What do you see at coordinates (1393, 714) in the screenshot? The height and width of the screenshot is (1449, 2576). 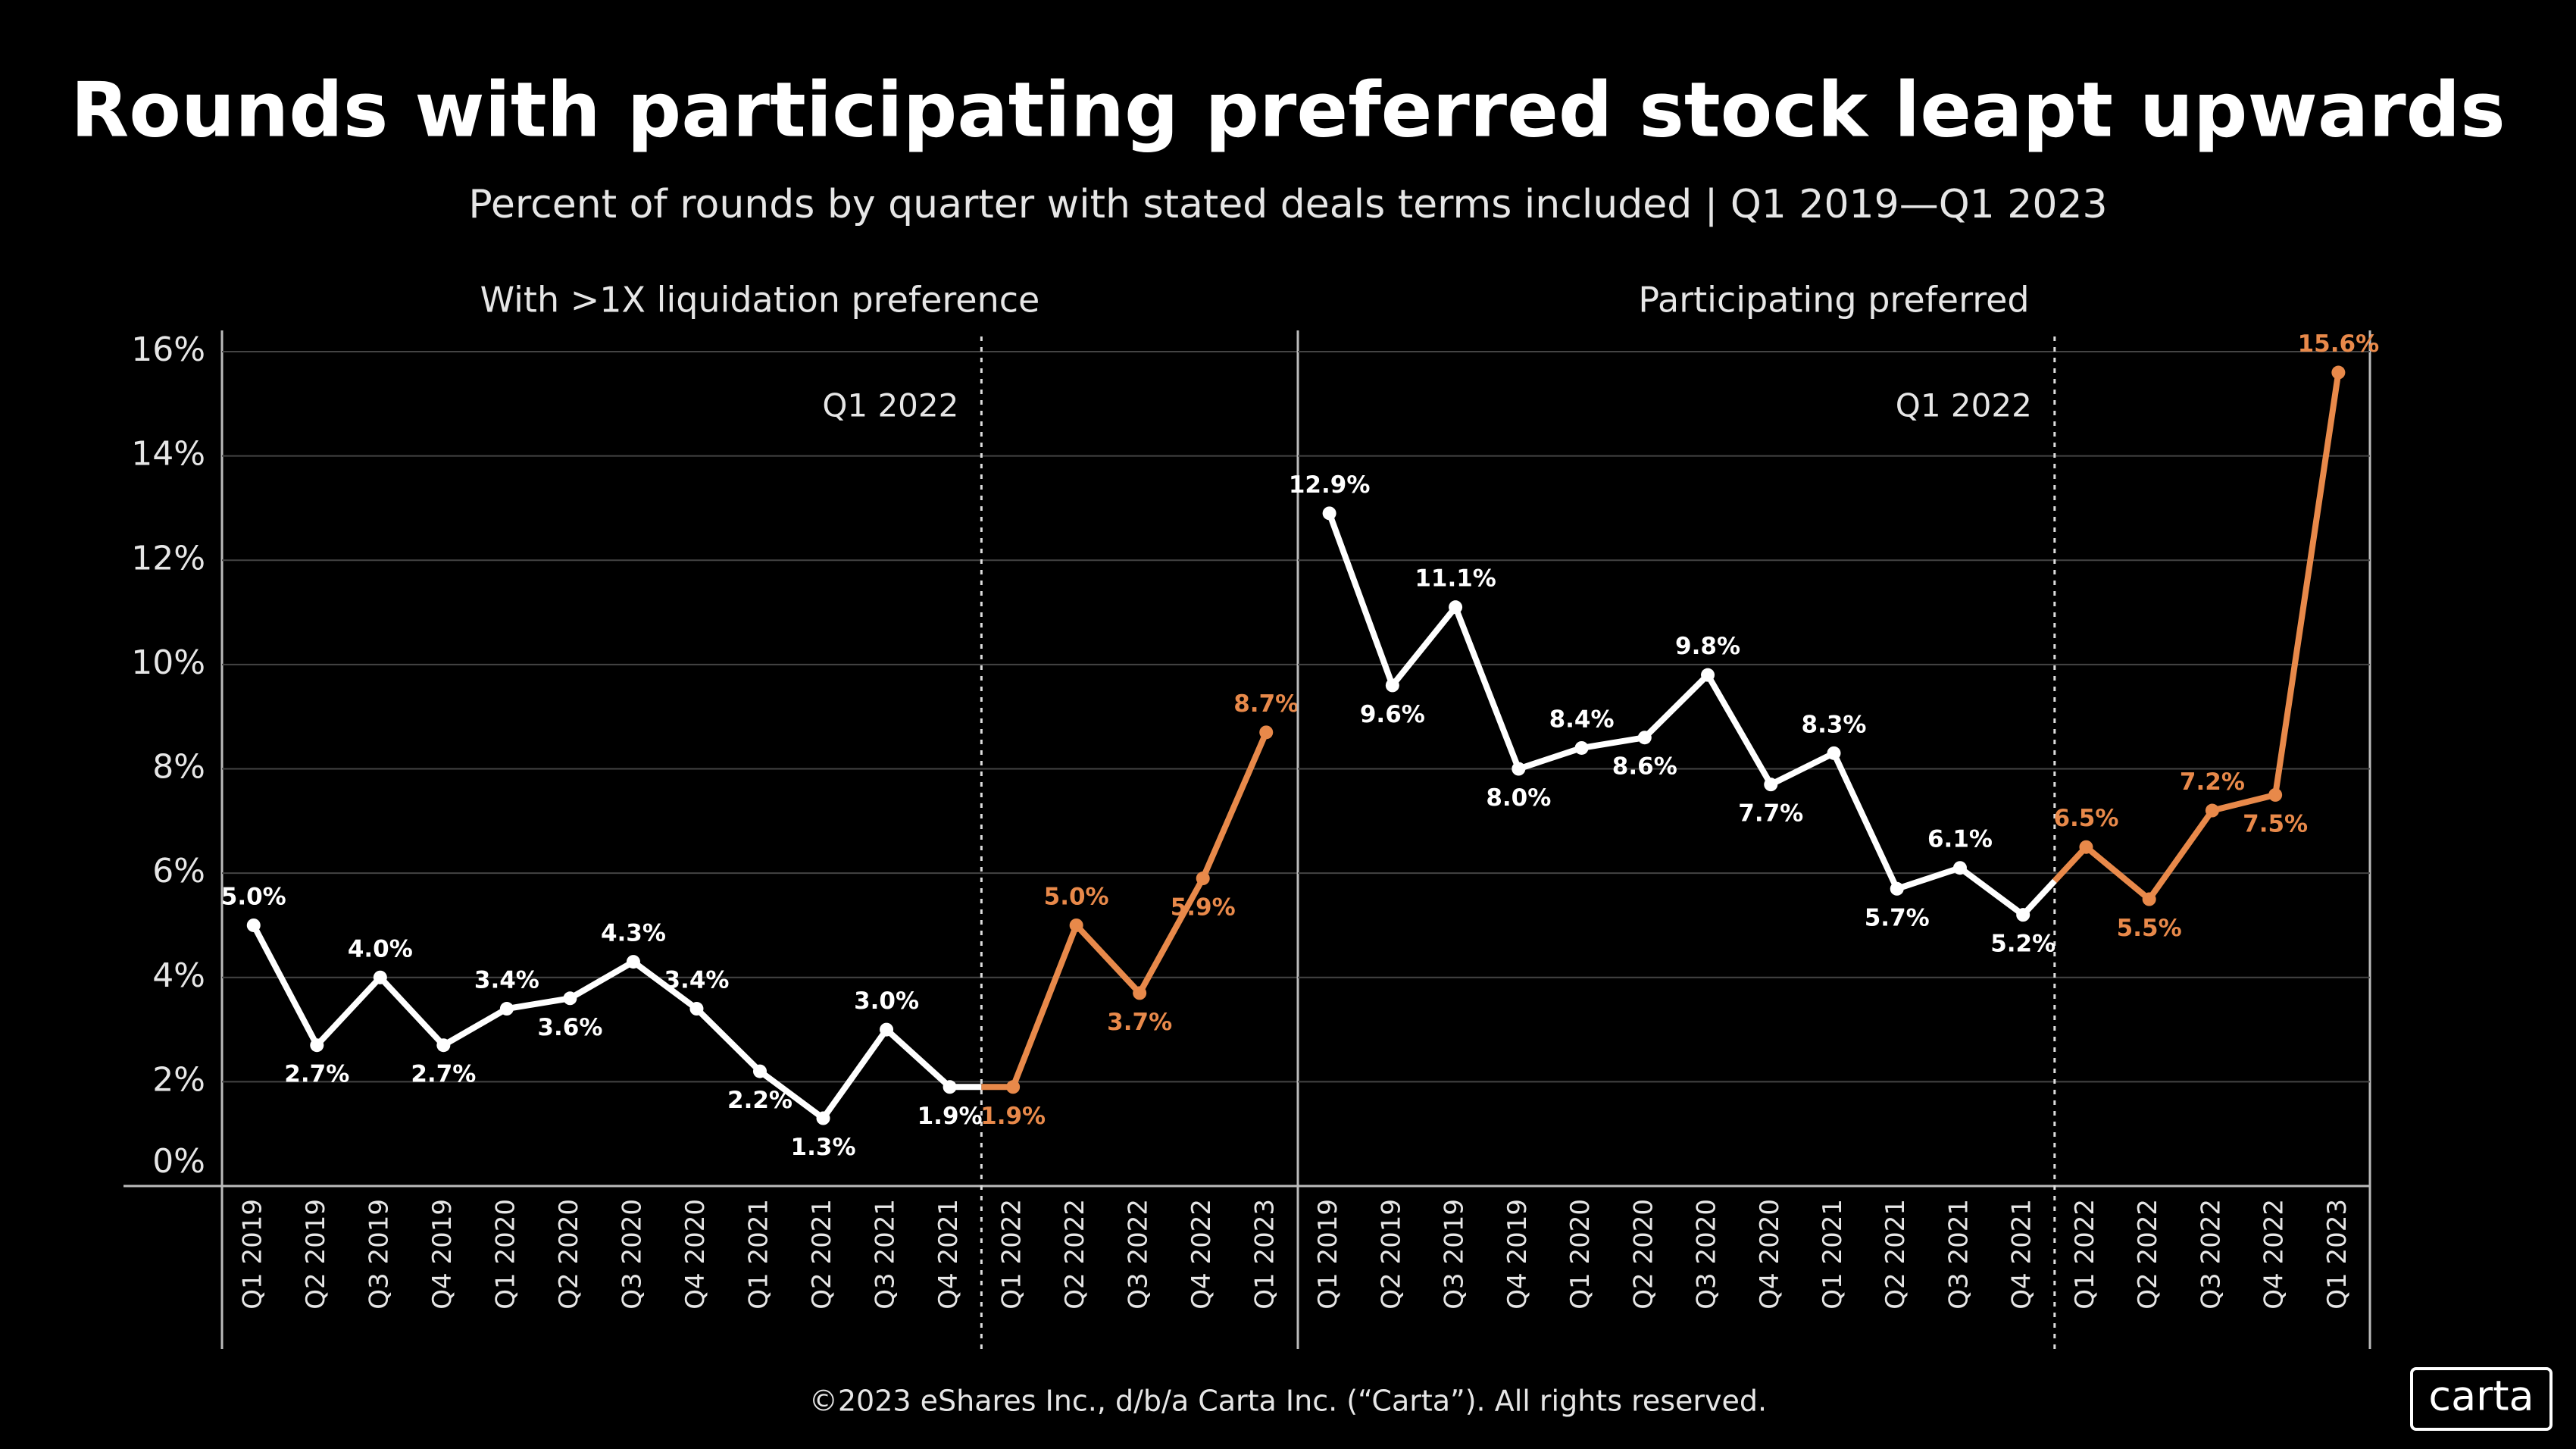 I see `value-label: 9.6%` at bounding box center [1393, 714].